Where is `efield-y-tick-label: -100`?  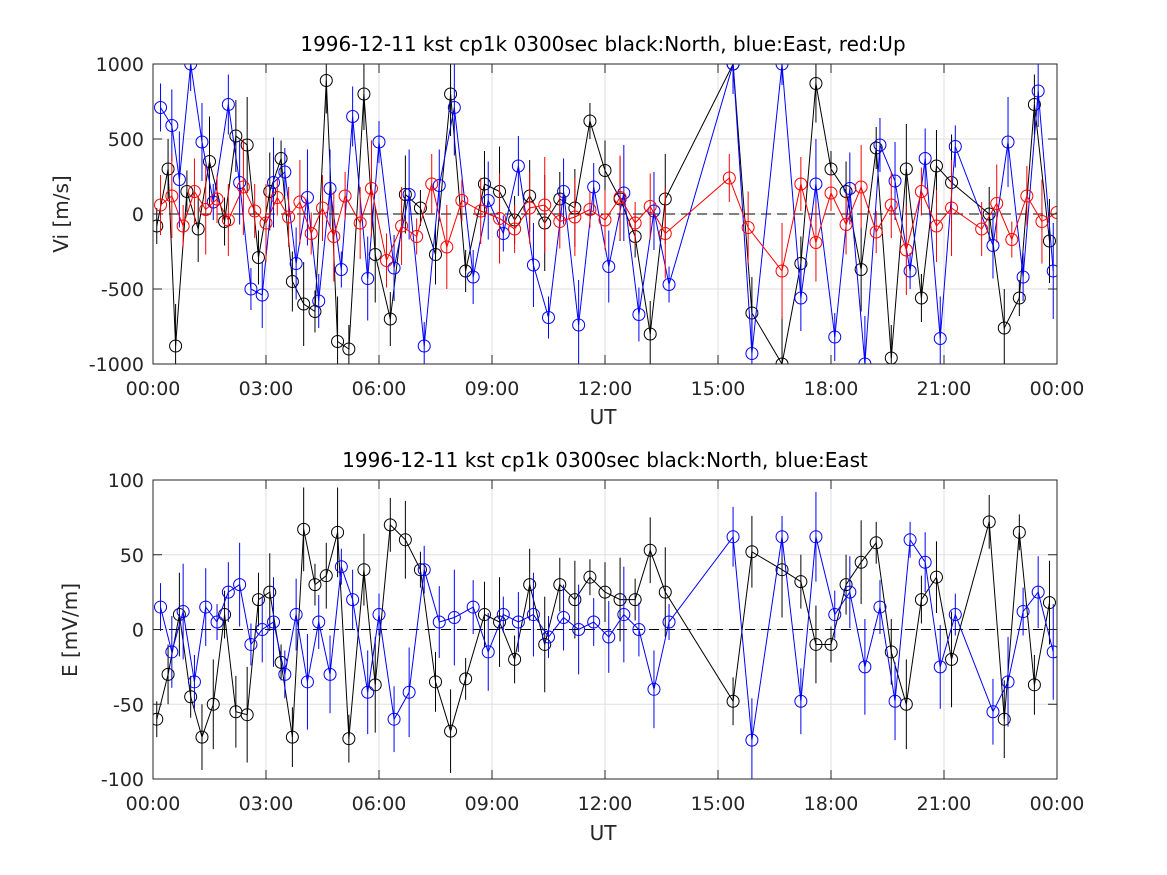 efield-y-tick-label: -100 is located at coordinates (122, 780).